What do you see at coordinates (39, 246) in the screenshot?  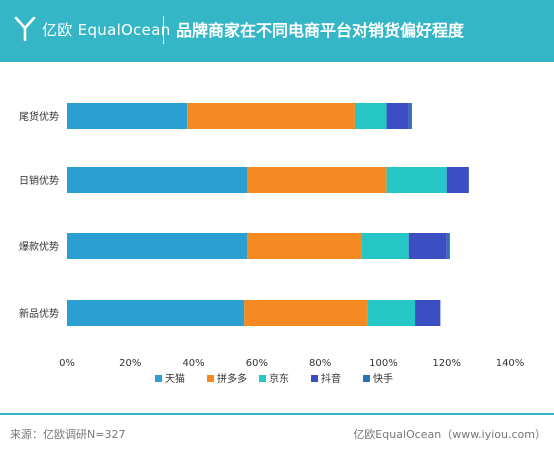 I see `category-label: 爆款优势` at bounding box center [39, 246].